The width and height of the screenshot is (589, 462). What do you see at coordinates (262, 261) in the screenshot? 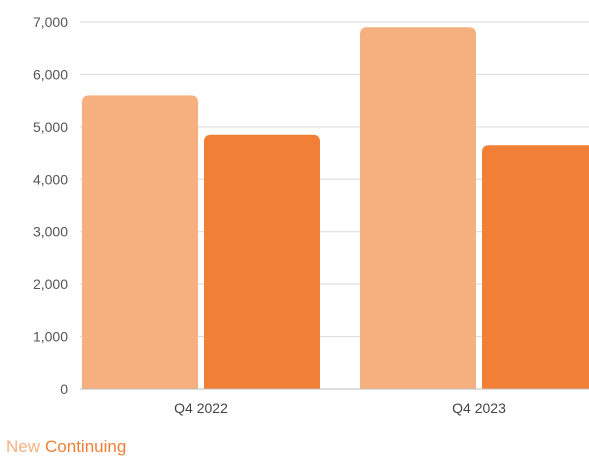
I see `bar-continuing-q4-2022` at bounding box center [262, 261].